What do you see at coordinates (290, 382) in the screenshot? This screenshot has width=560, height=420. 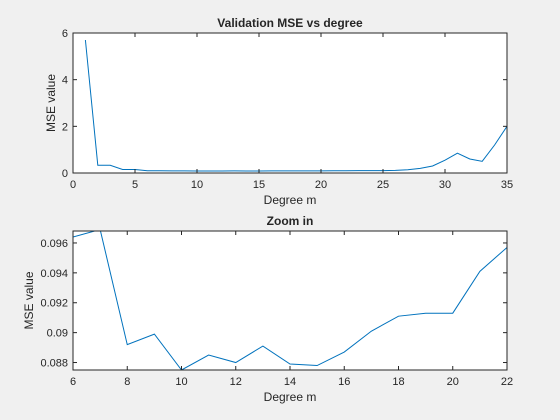 I see `x-tick-label: 14` at bounding box center [290, 382].